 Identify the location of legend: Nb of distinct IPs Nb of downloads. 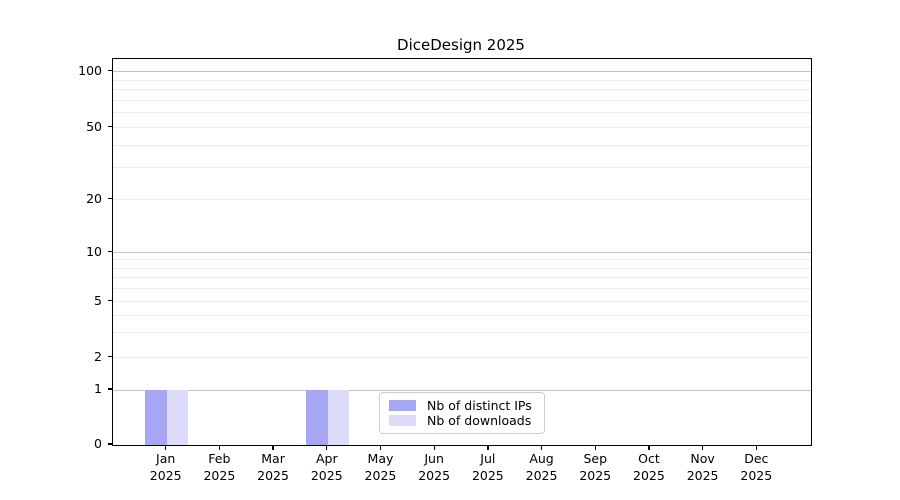
(462, 413).